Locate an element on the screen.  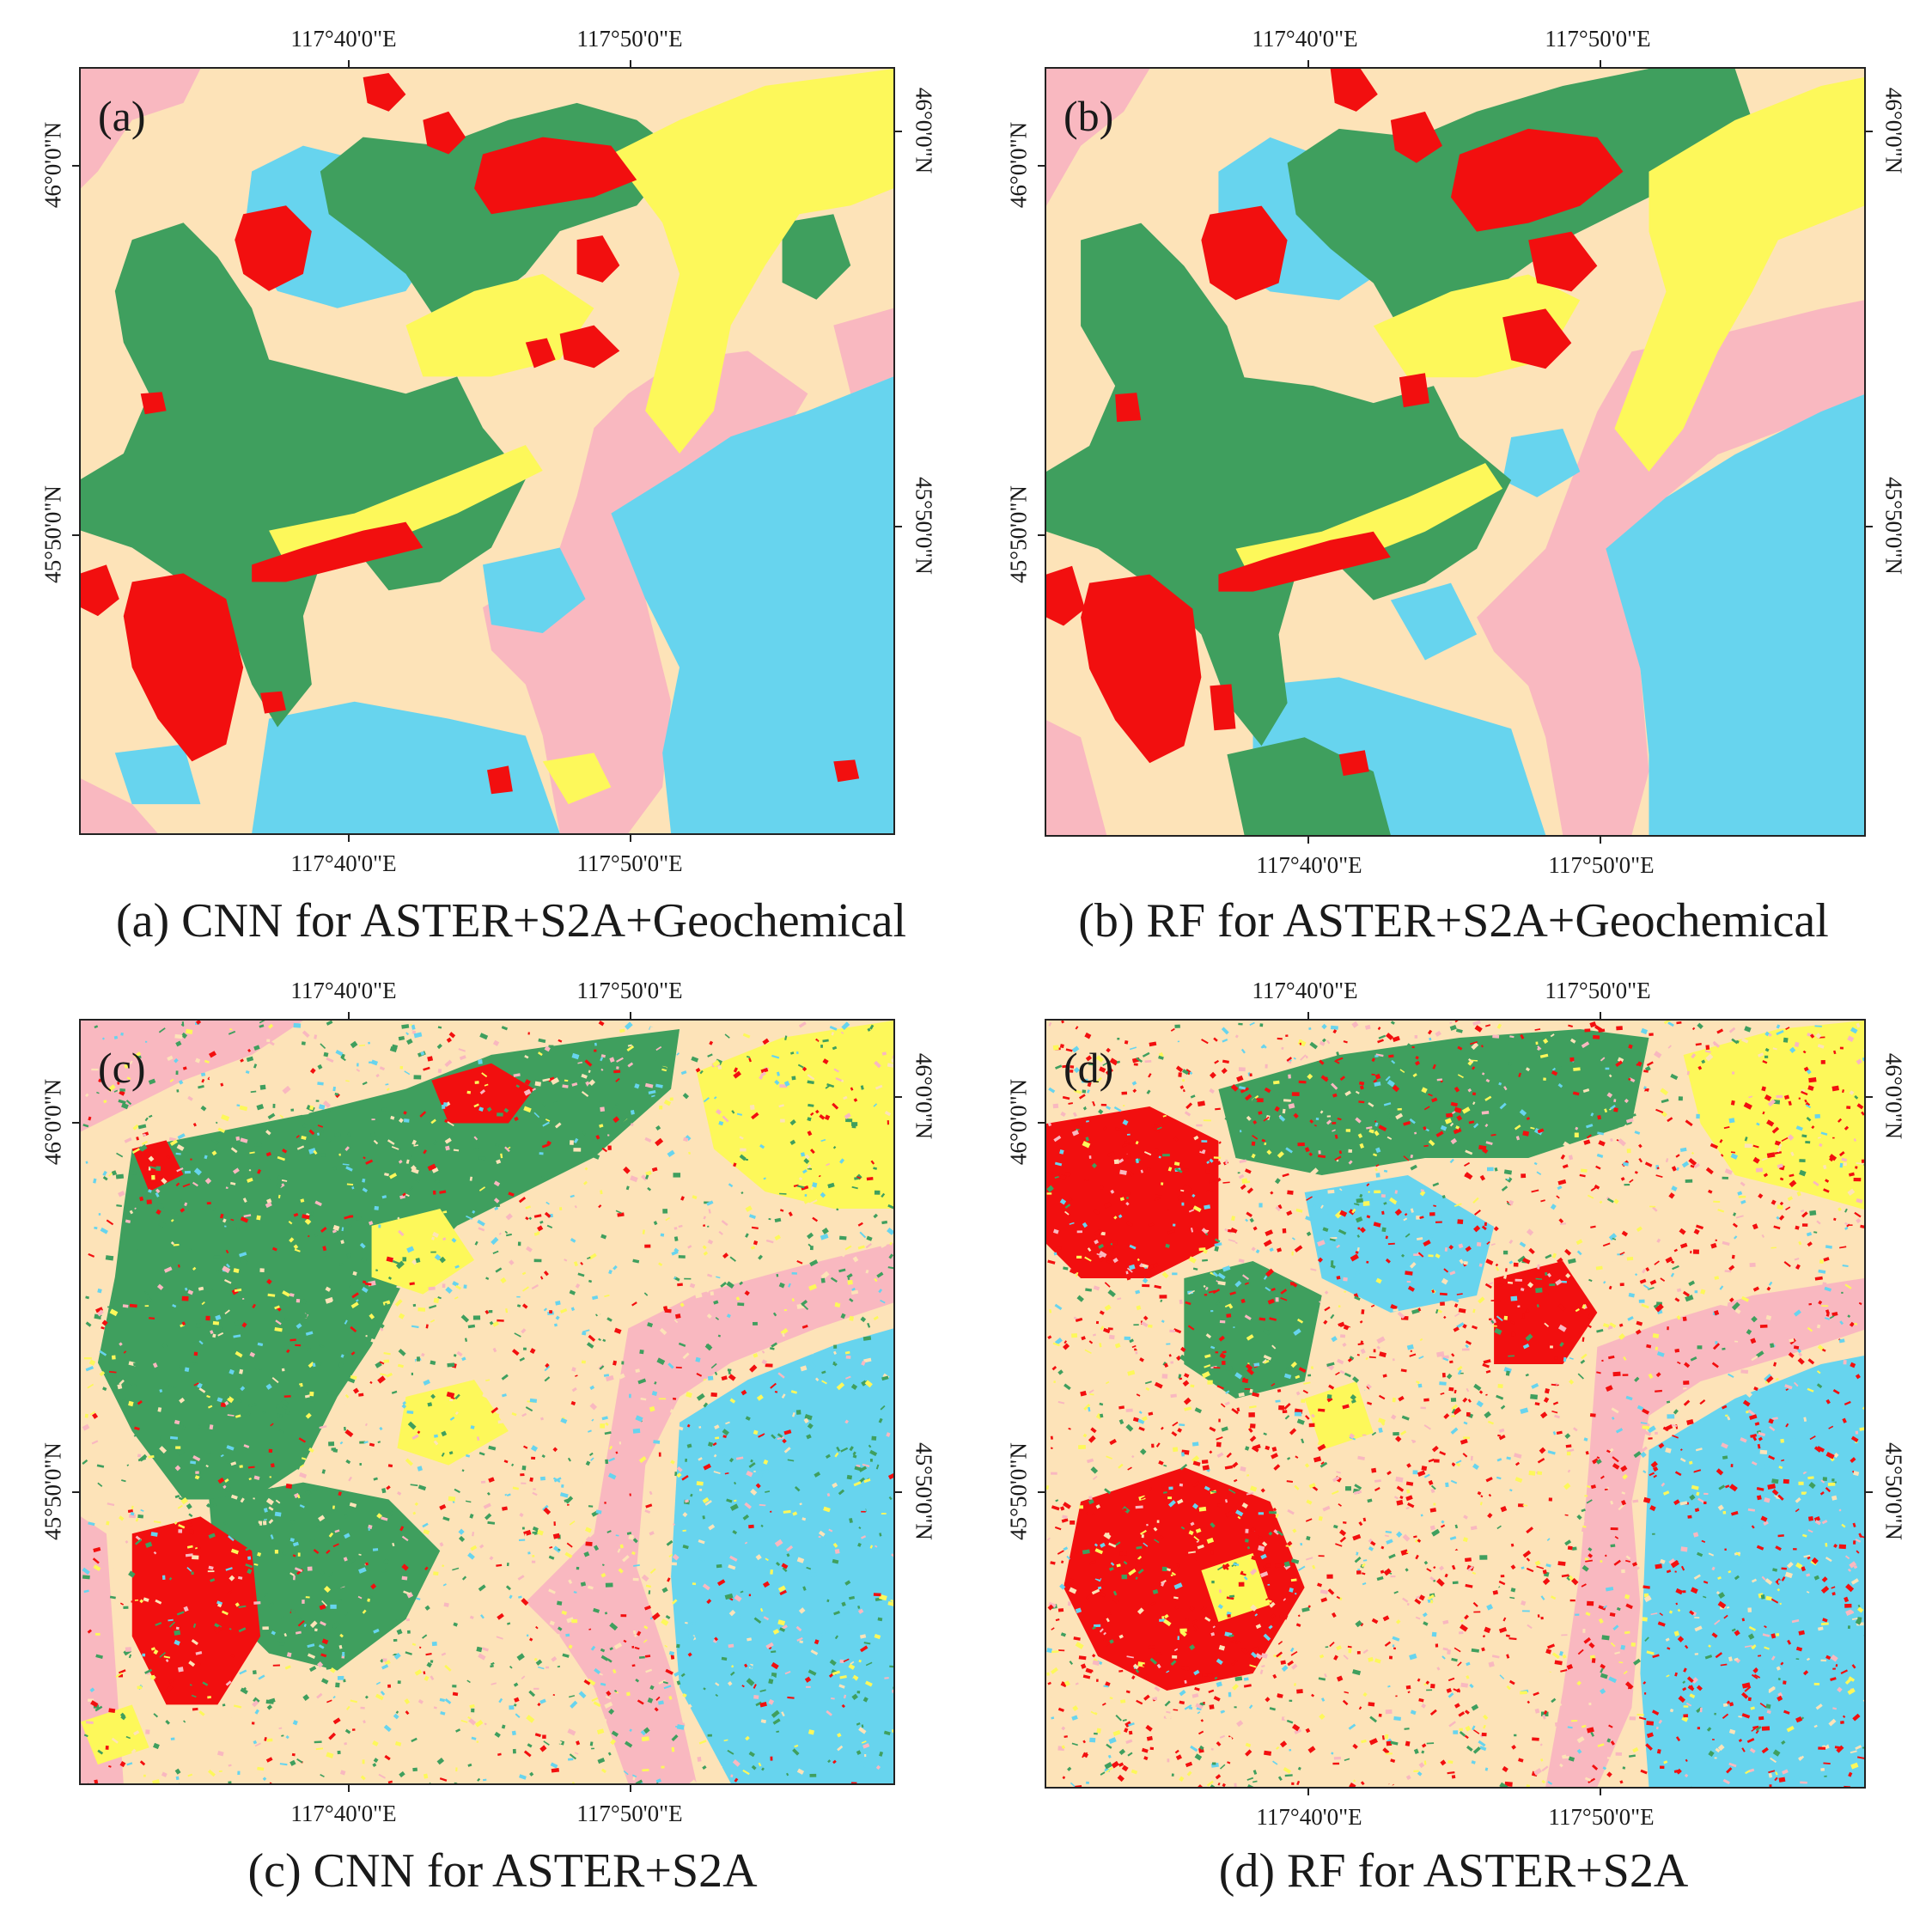
panel-label: (c) is located at coordinates (122, 1068).